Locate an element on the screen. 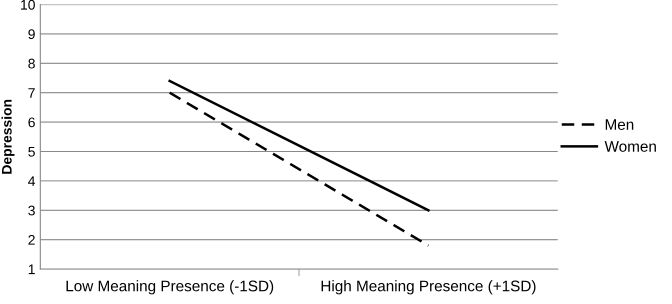  y-tick-label: 2 is located at coordinates (31, 239).